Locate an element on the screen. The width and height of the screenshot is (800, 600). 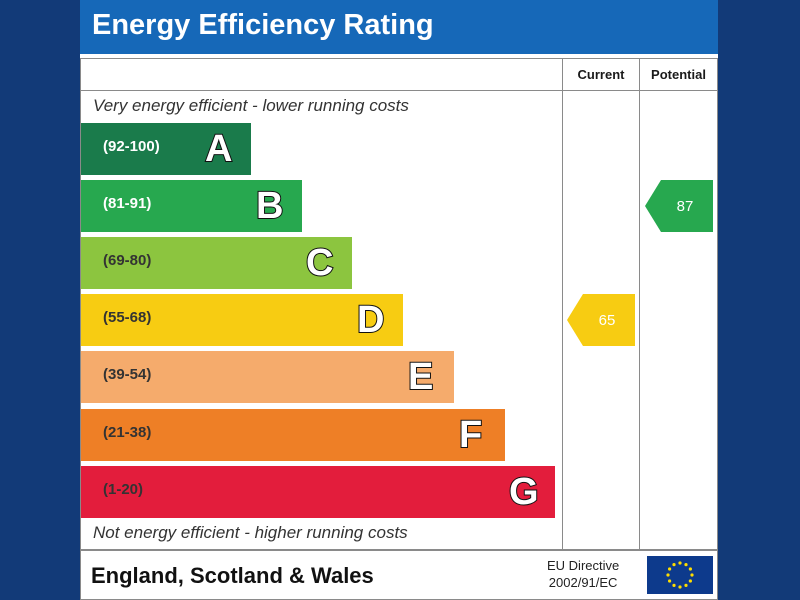
band-range-label: (81-91) is located at coordinates (127, 203).